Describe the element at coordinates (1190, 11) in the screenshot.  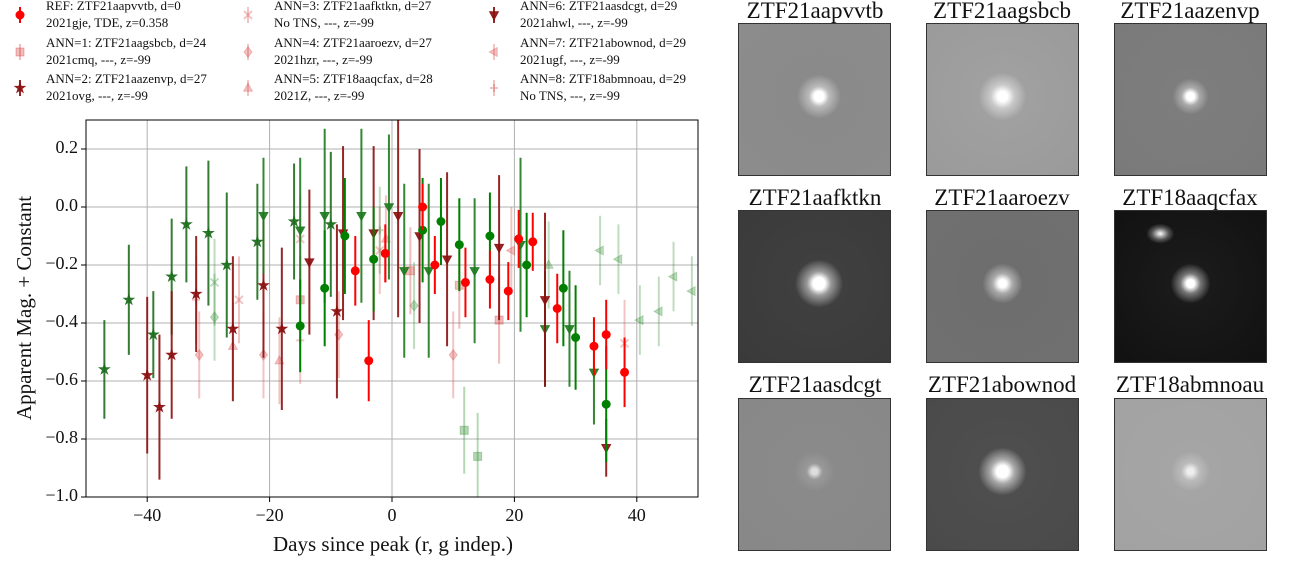
I see `cutout-title: ZTF21aazenvp` at that location.